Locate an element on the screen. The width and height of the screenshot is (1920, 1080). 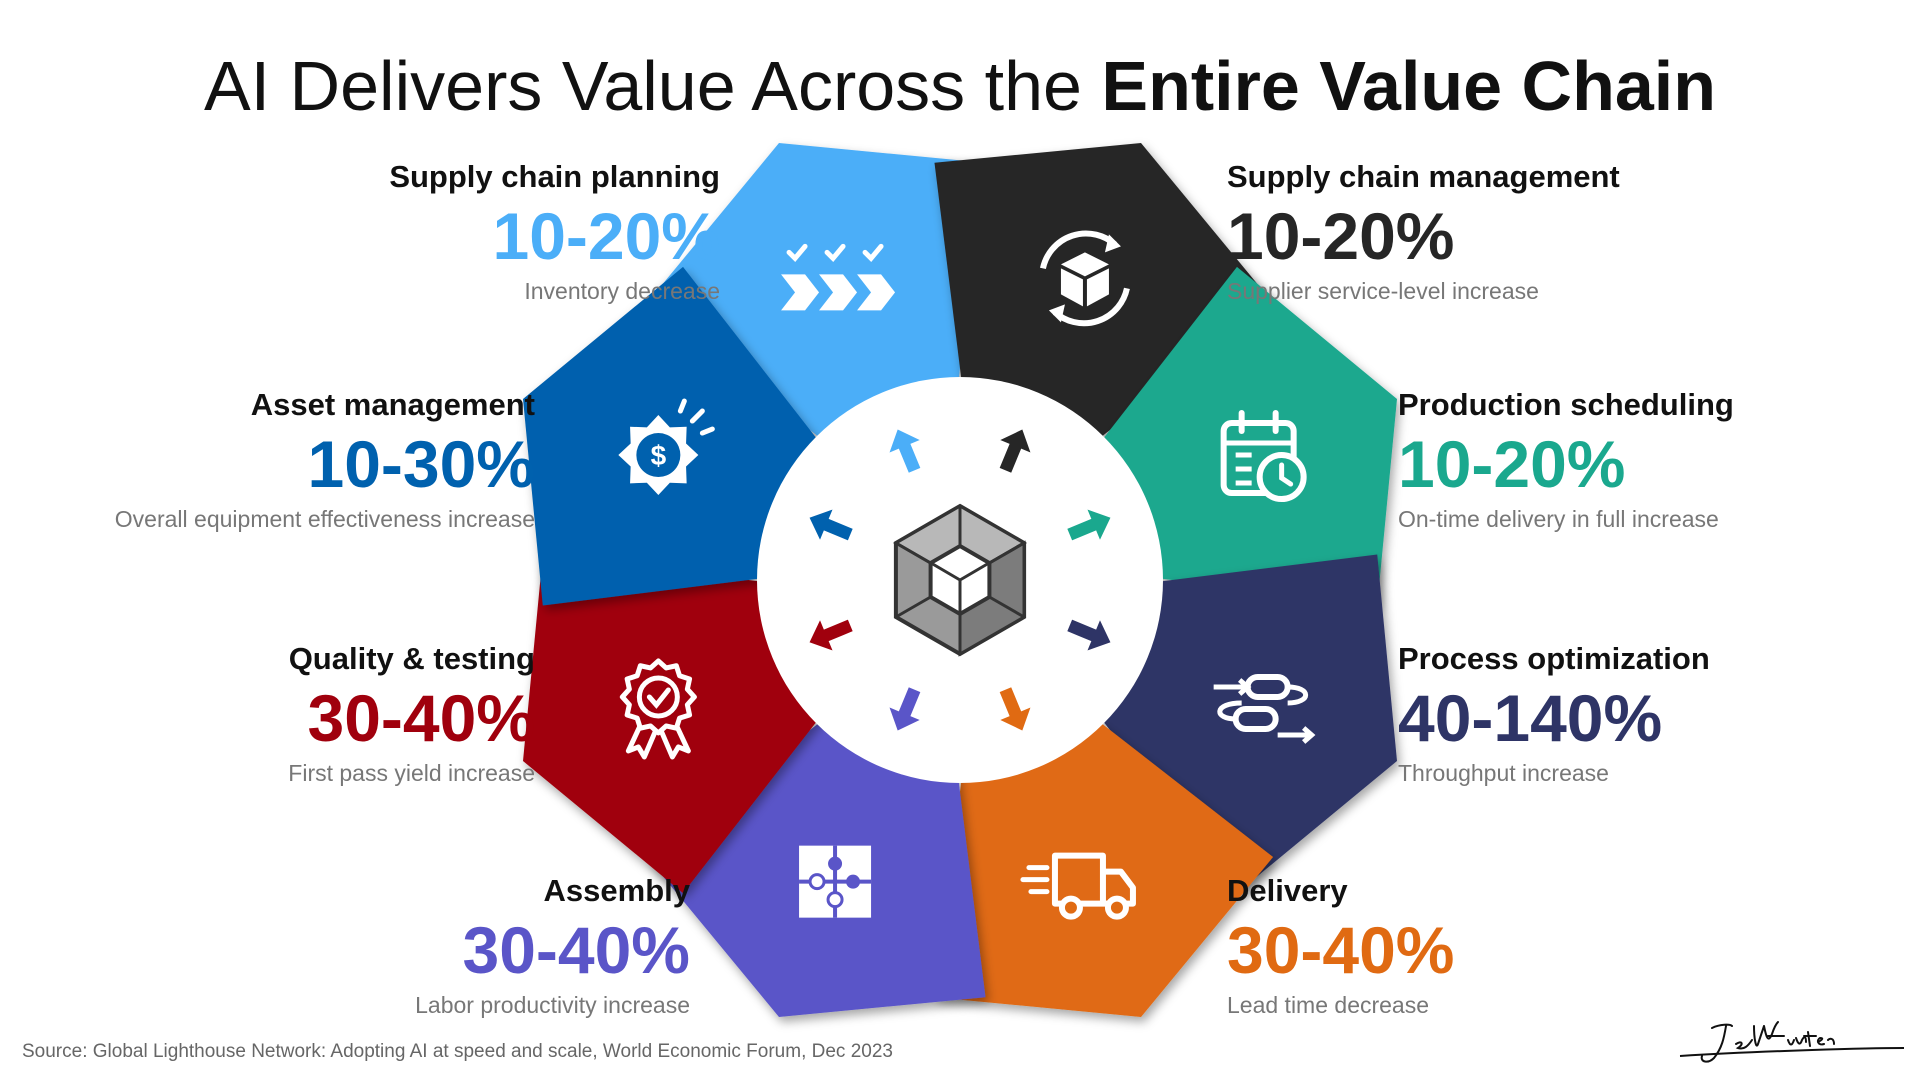
arrow-production-scheduling is located at coordinates (1089, 525).